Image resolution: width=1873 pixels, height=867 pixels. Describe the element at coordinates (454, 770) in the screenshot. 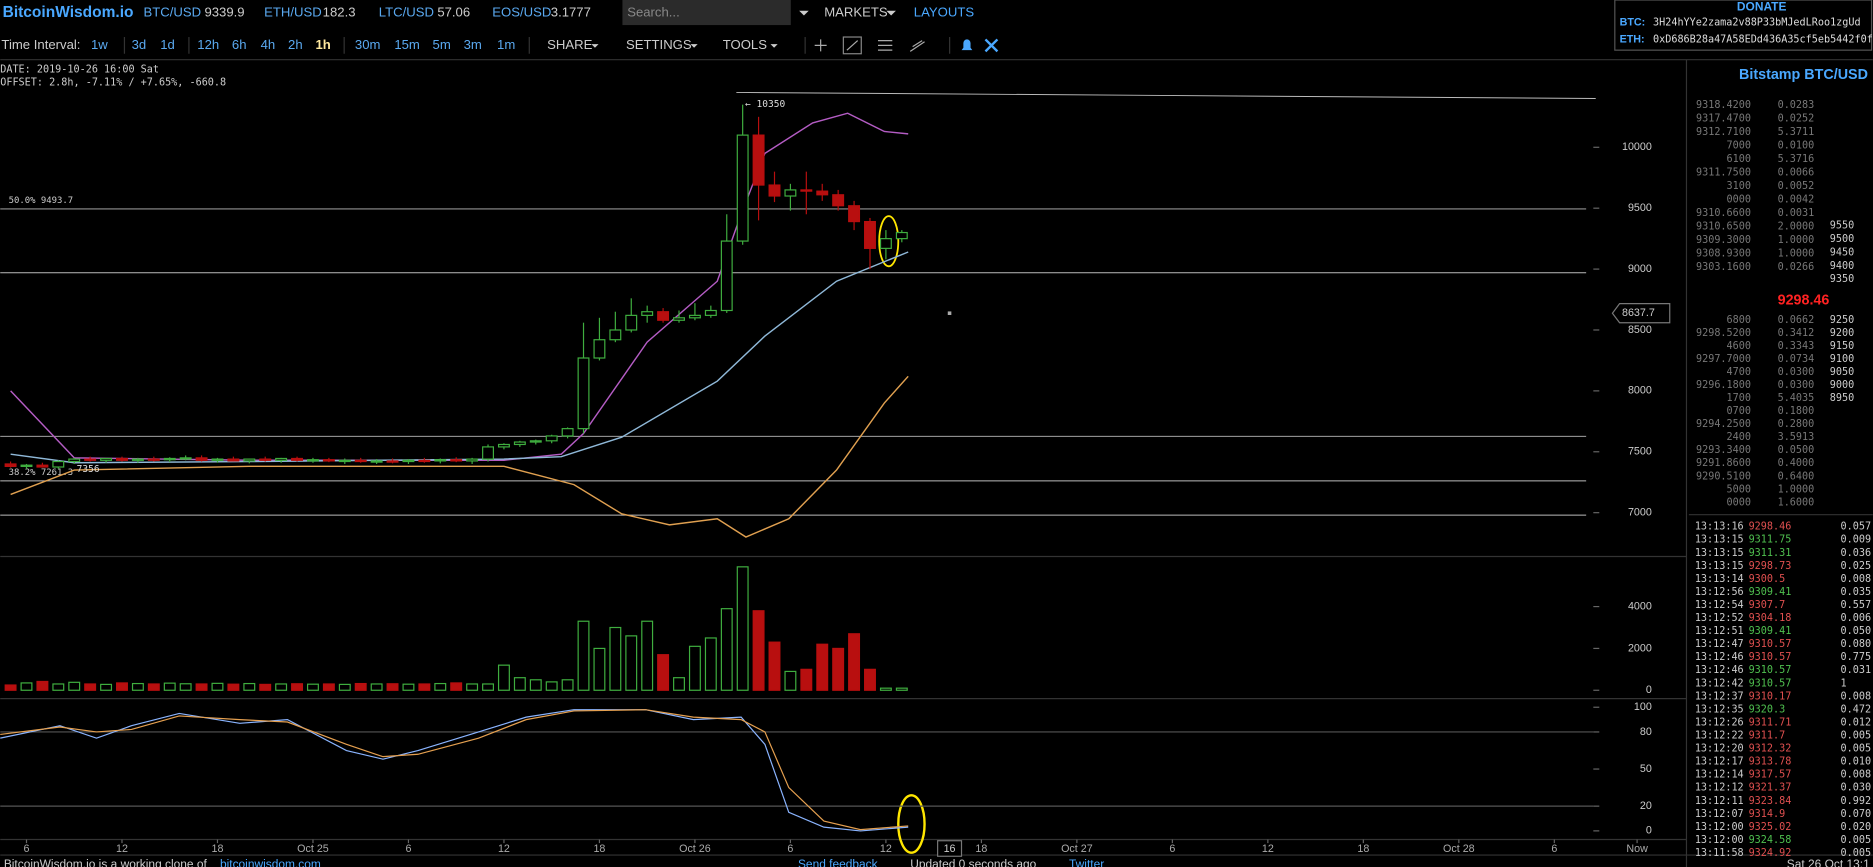

I see `oscillator-line` at that location.